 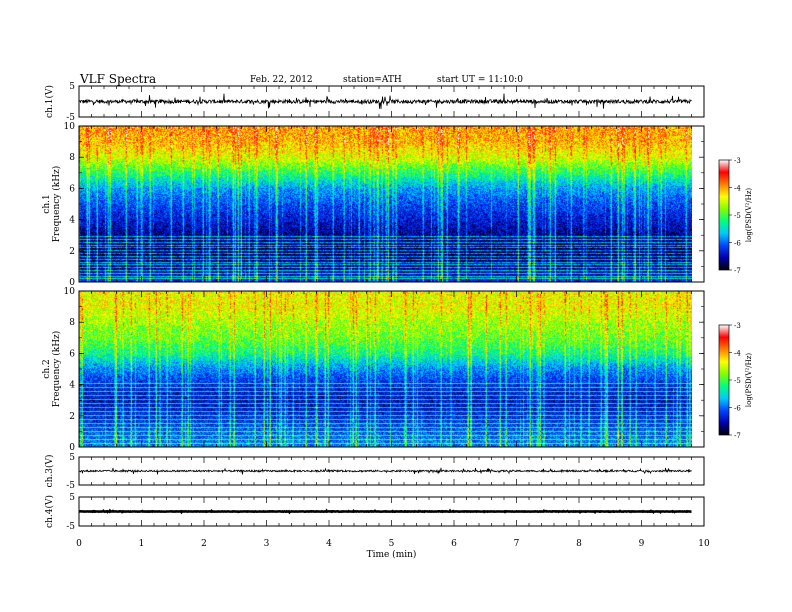 What do you see at coordinates (737, 161) in the screenshot?
I see `ch1-spectrogram-colorbar-tick: -3` at bounding box center [737, 161].